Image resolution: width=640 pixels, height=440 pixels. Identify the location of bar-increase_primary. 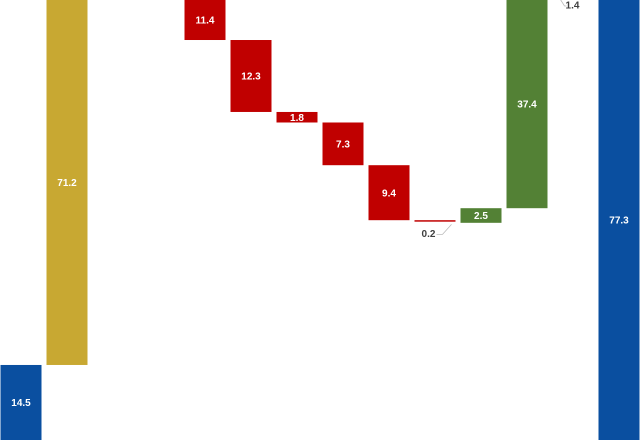
(67, 182).